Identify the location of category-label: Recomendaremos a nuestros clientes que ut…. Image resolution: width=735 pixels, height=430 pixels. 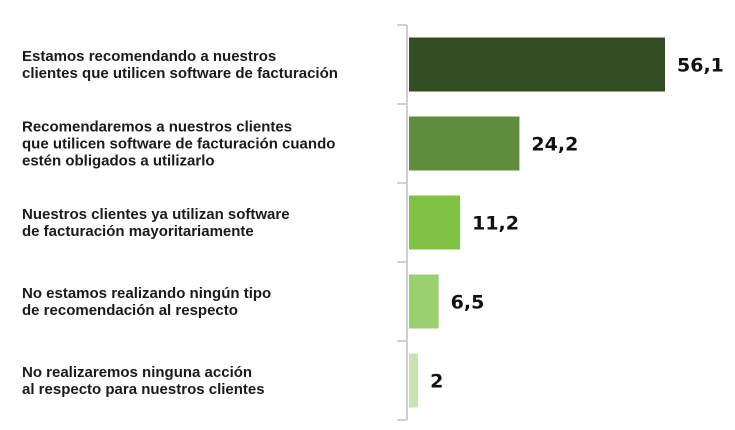
(207, 143).